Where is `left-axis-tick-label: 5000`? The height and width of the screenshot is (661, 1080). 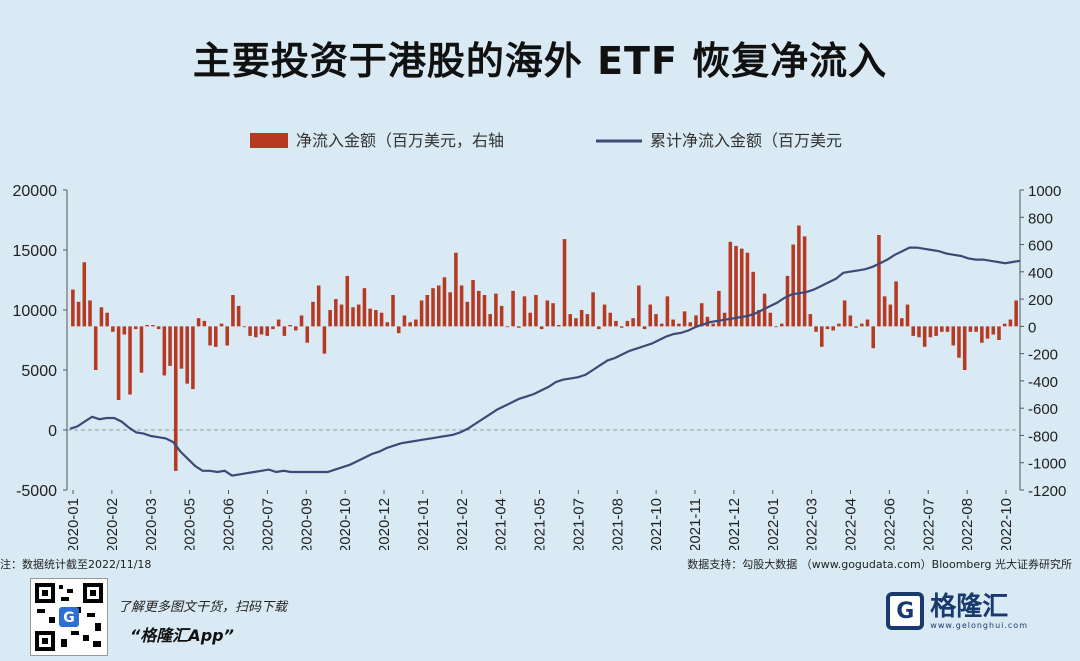 left-axis-tick-label: 5000 is located at coordinates (39, 371).